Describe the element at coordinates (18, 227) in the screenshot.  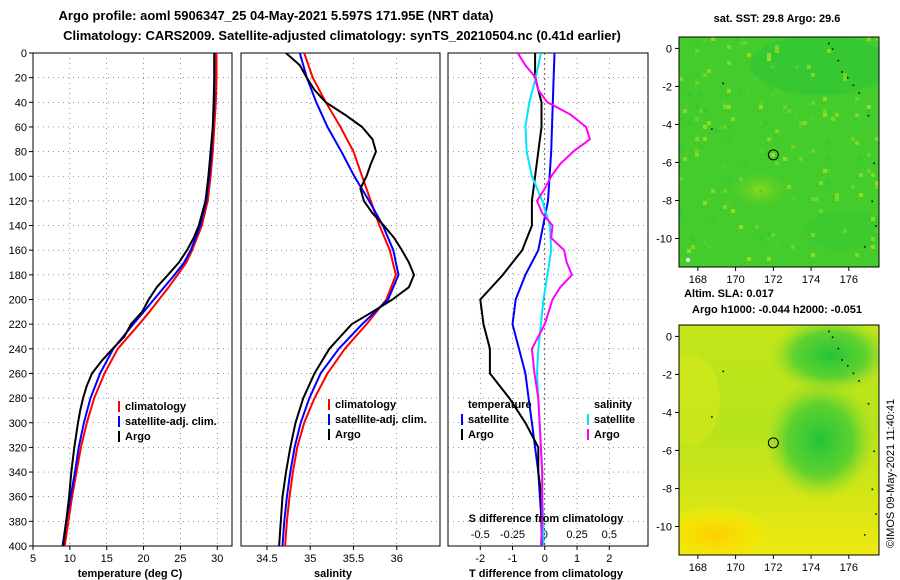
I see `depth-tick-label: 140` at that location.